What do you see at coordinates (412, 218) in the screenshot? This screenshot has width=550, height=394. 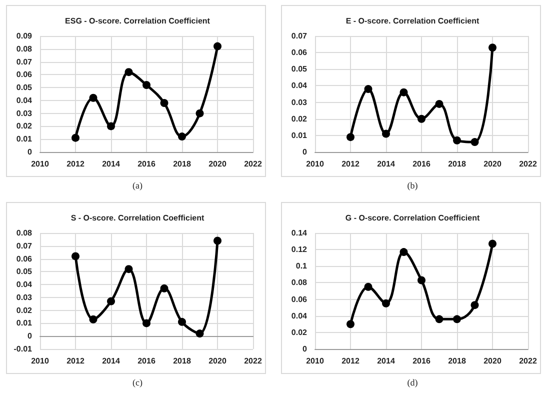 I see `chart-title: G - O-score. Correlation Coefficient` at bounding box center [412, 218].